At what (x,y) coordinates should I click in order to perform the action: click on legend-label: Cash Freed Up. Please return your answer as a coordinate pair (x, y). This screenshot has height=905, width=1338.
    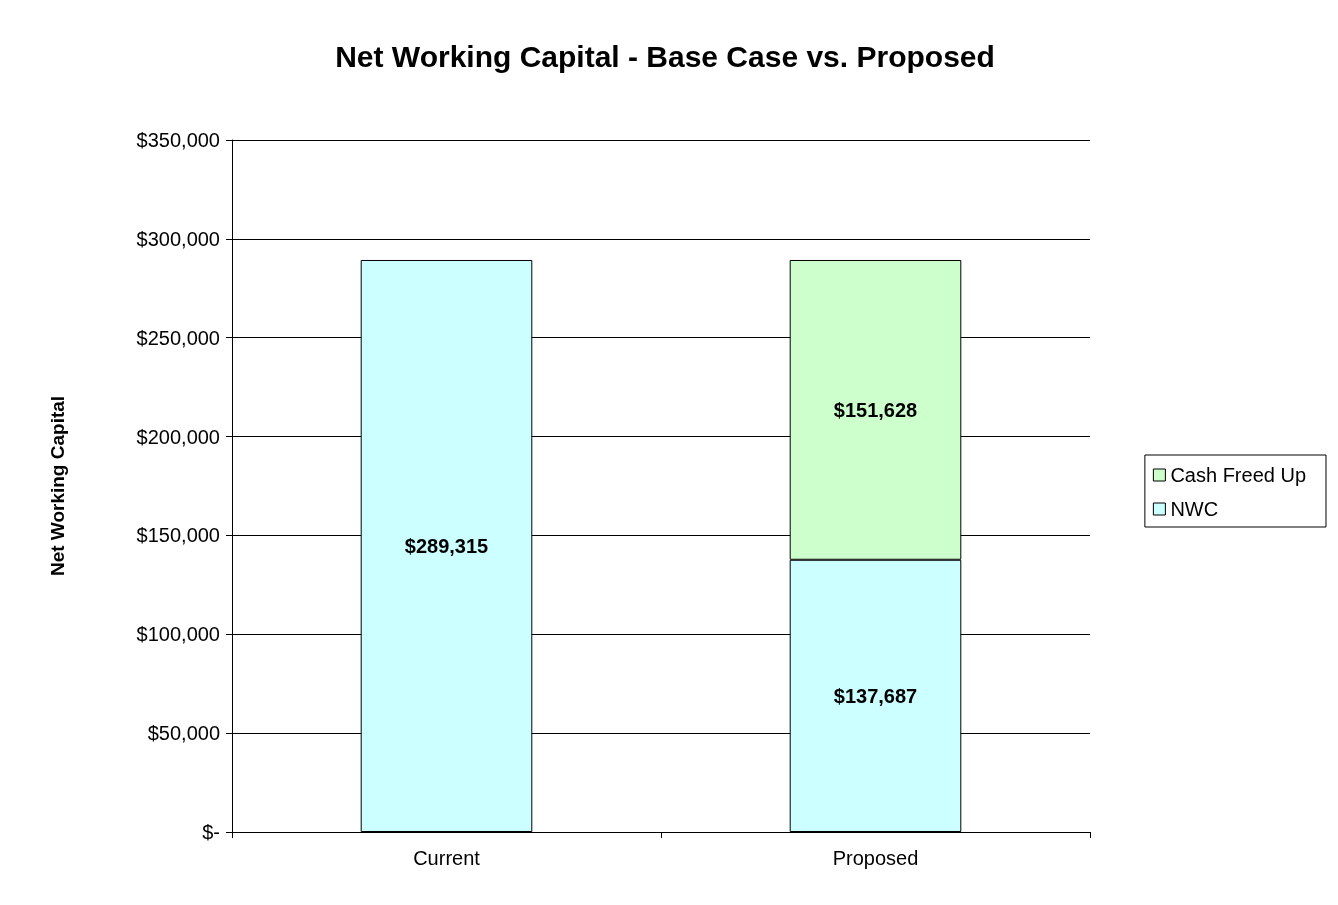
    Looking at the image, I should click on (1238, 475).